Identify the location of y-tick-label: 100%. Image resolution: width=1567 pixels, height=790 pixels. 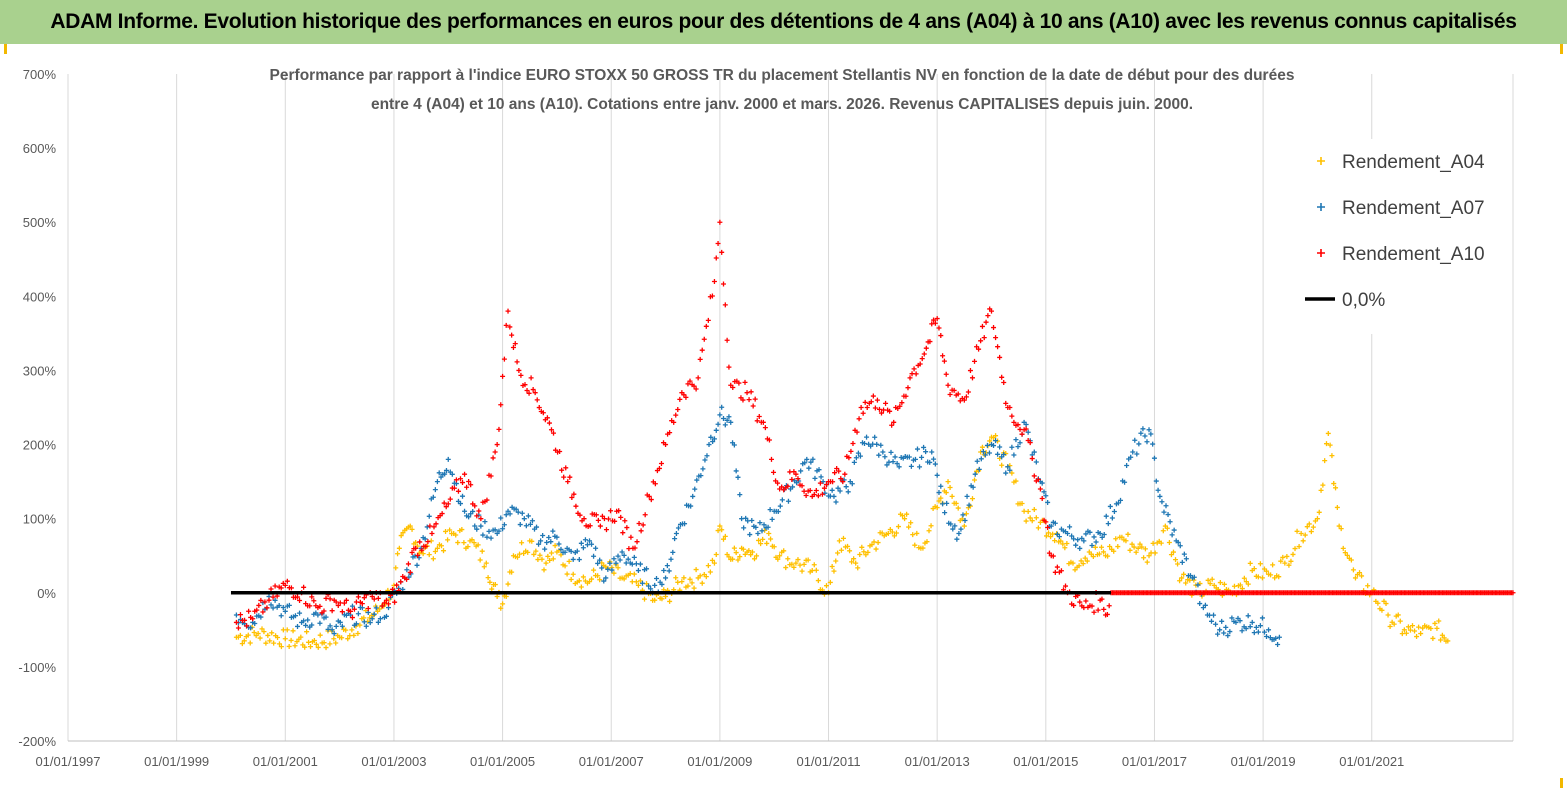
(40, 519).